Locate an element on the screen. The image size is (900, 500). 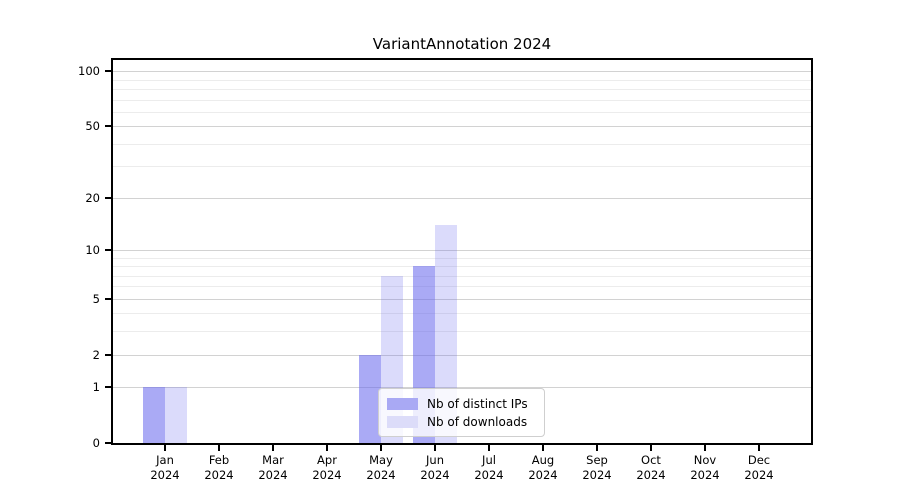
x-tick-mar is located at coordinates (273, 448).